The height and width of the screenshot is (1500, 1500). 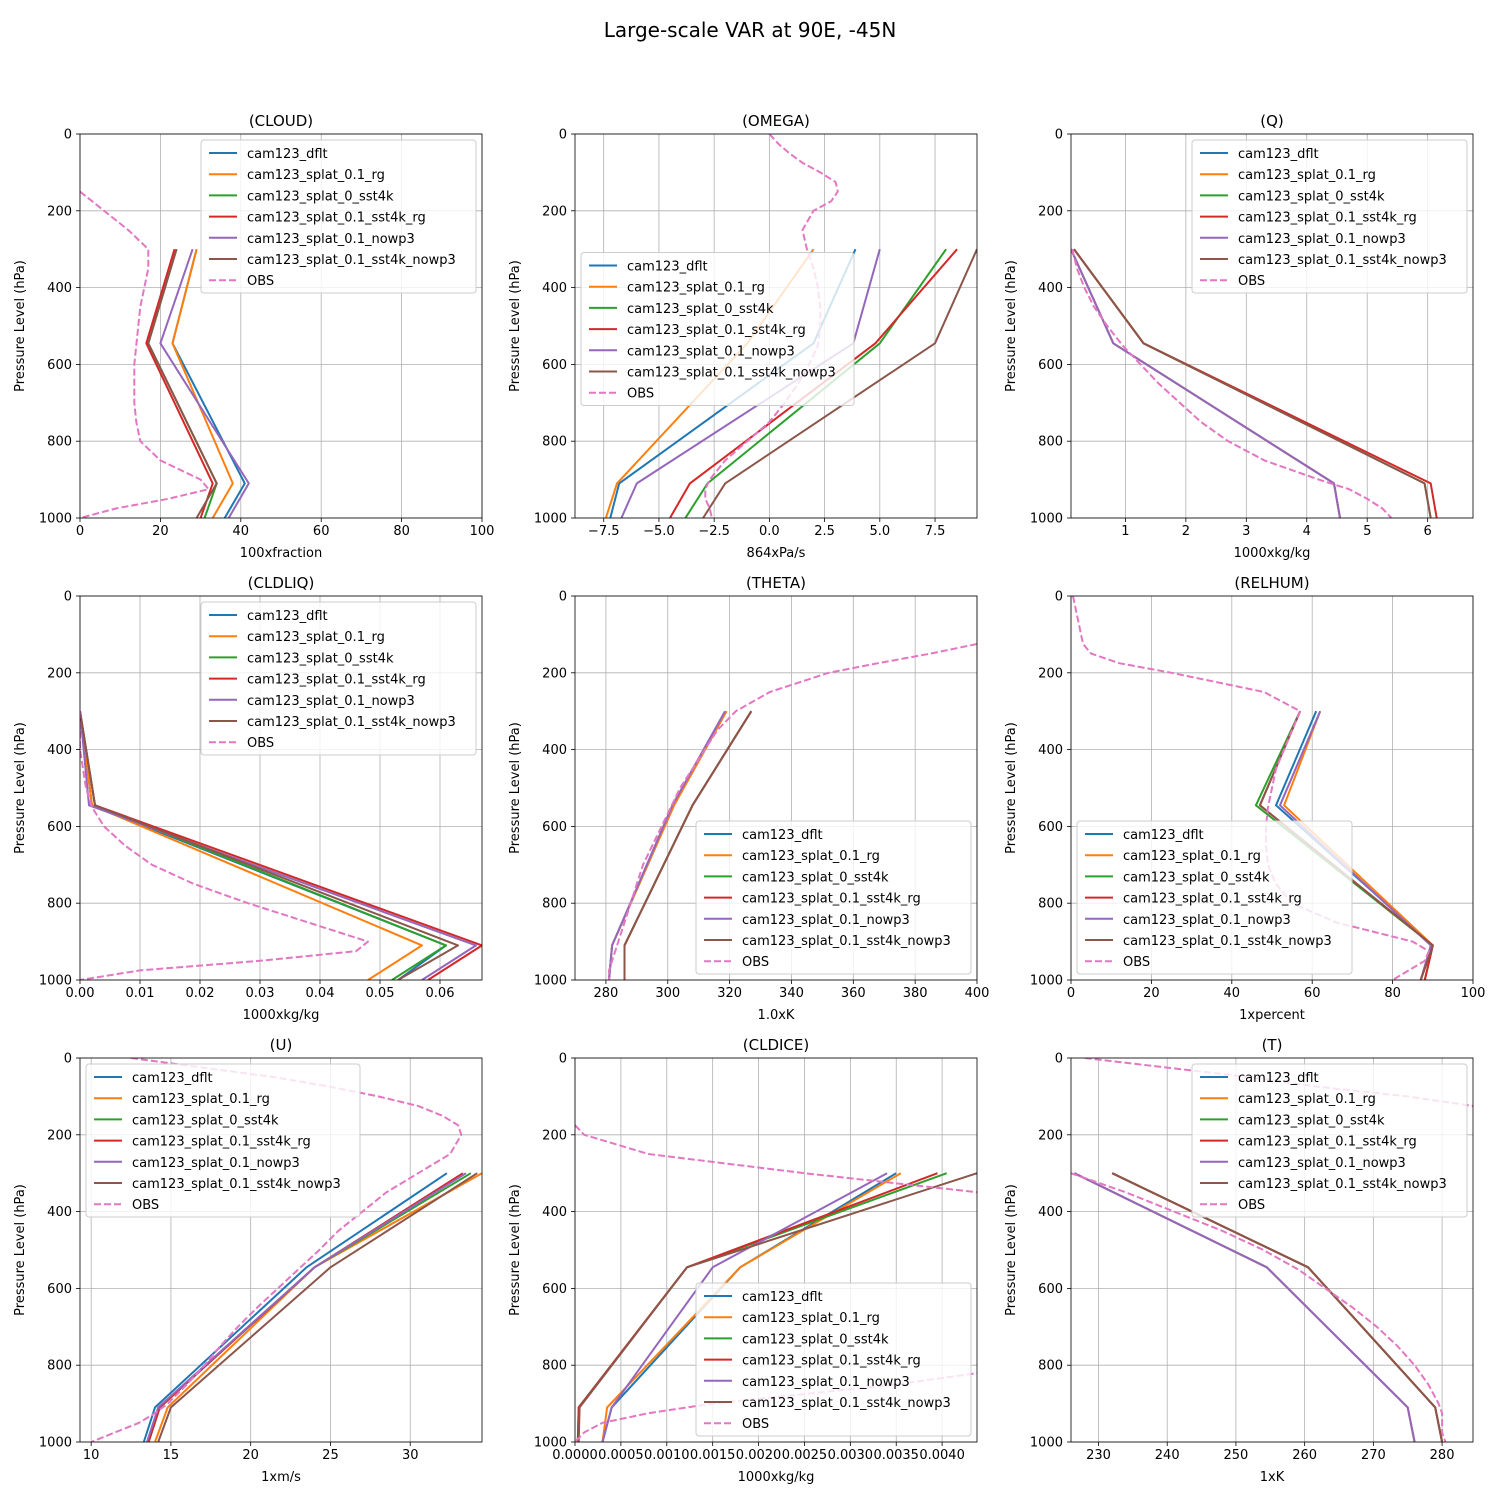 I want to click on series-line-cam123-splat-0-1-rg, so click(x=751, y=1307).